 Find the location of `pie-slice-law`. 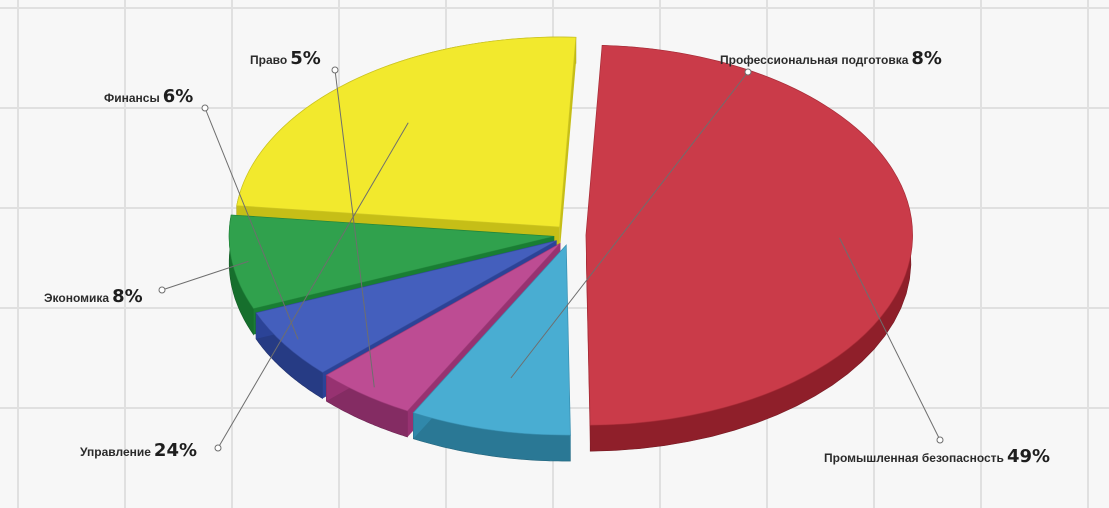

pie-slice-law is located at coordinates (443, 340).